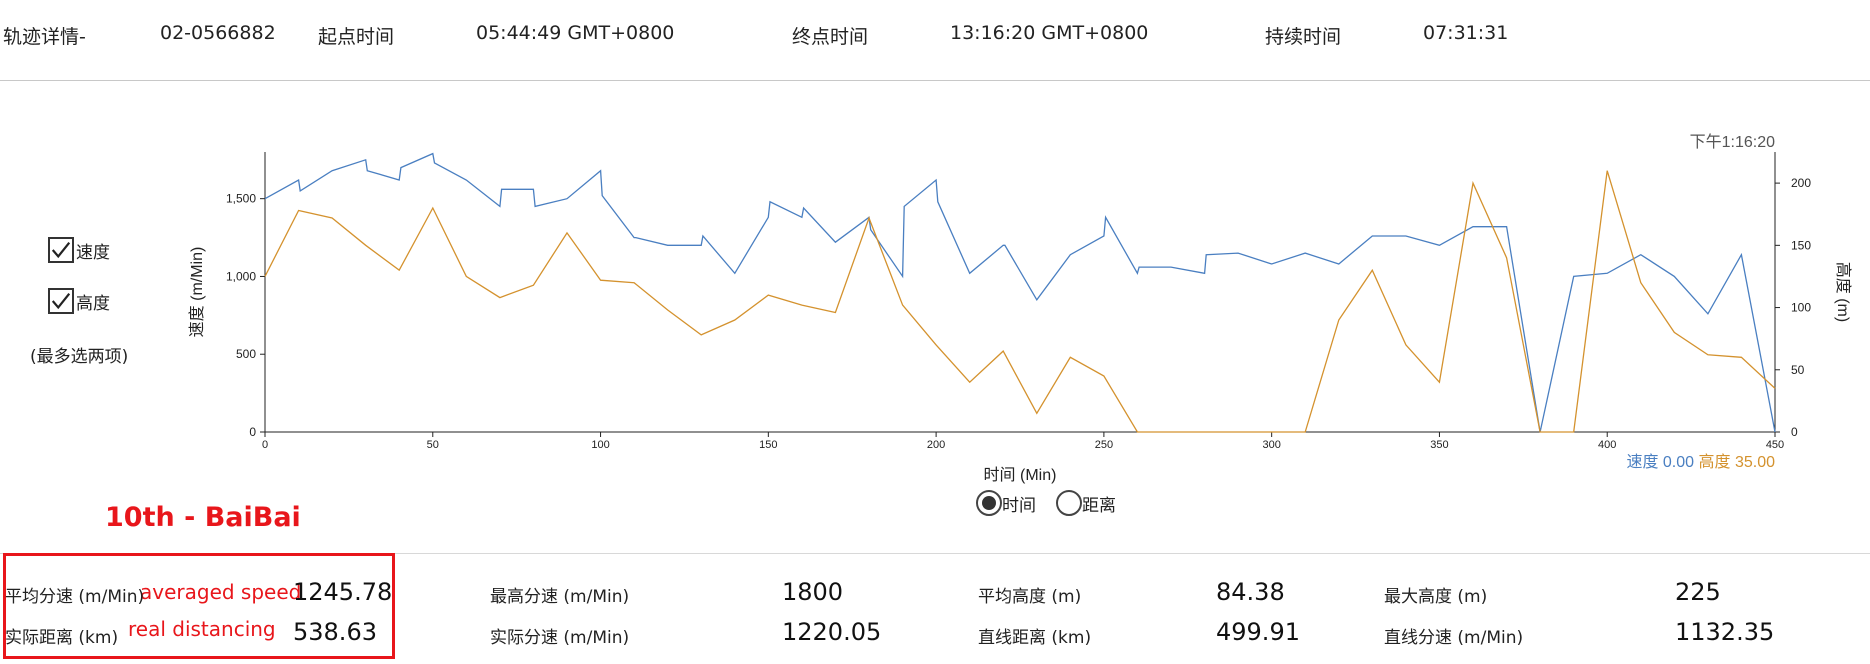  I want to click on end-time-label: 终点时间, so click(830, 37).